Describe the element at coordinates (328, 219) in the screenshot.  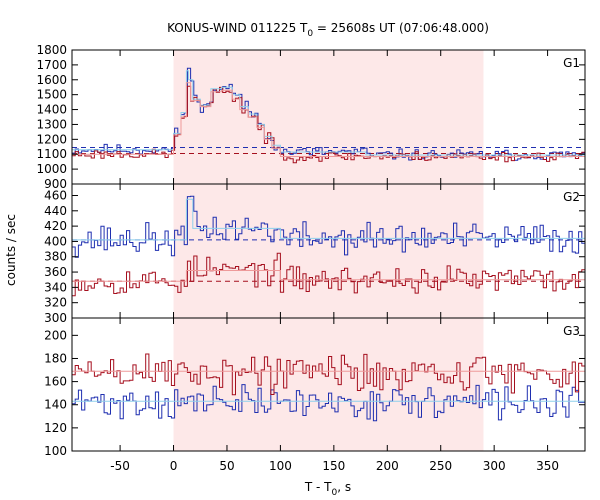
I see `model-fit_blue-g2` at that location.